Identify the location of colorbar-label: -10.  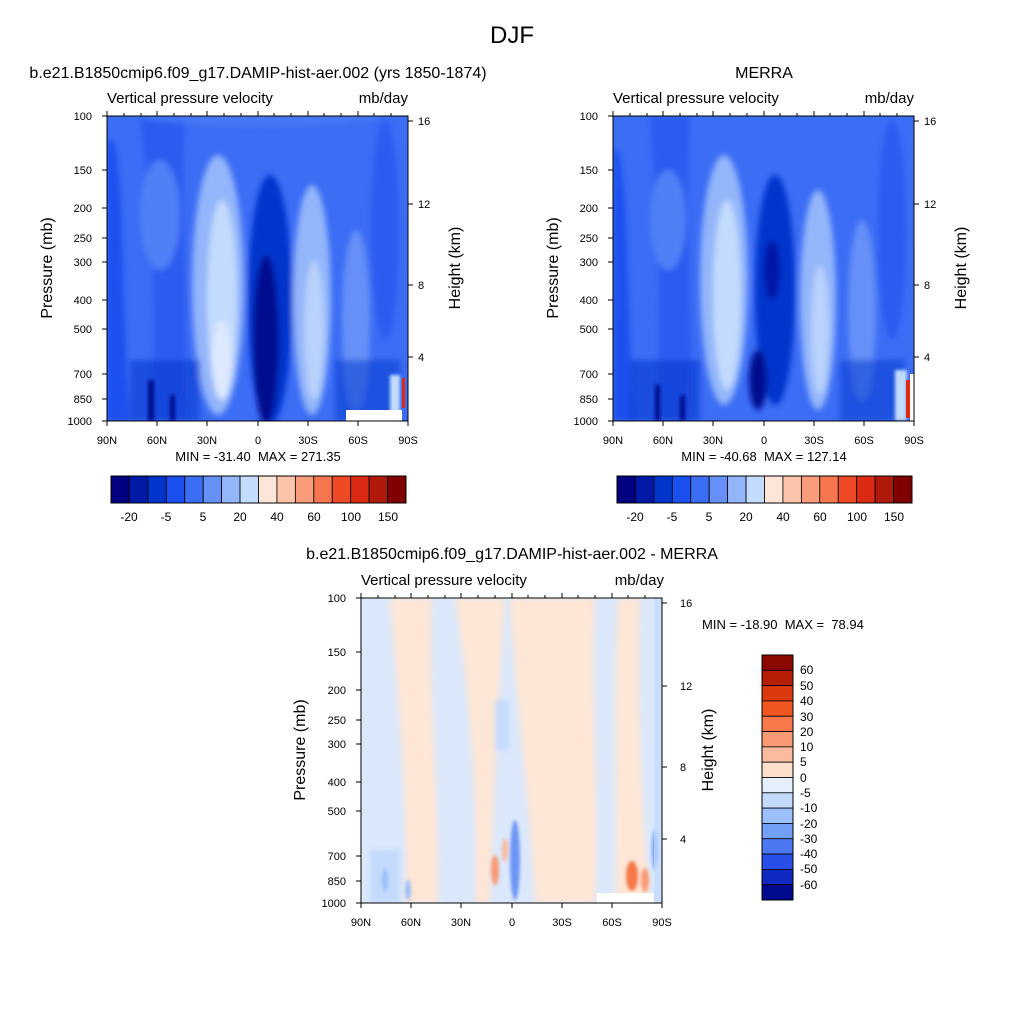
(809, 808).